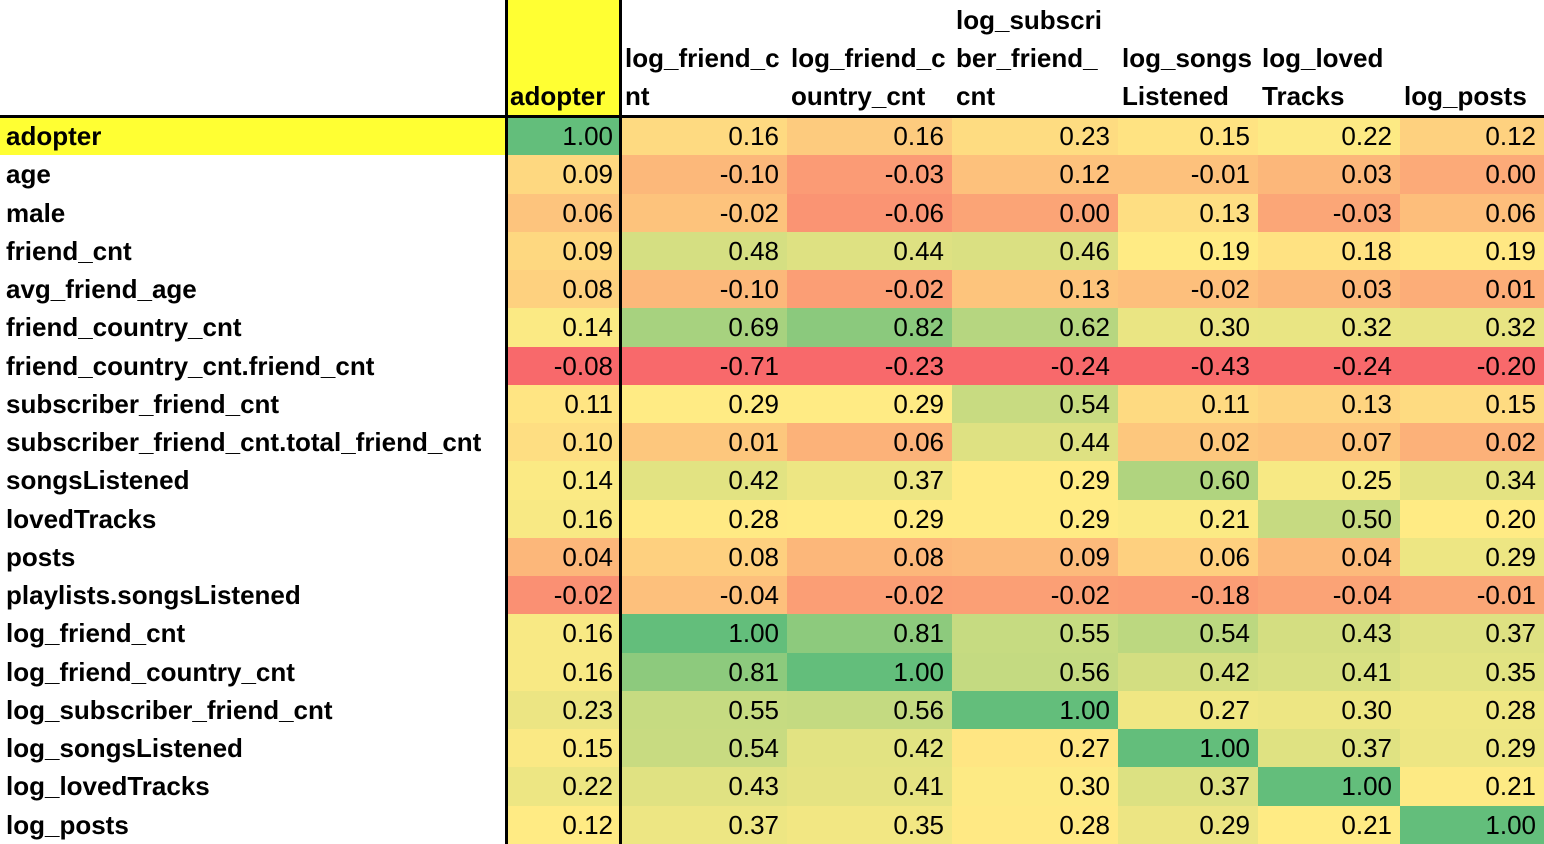  I want to click on value-cell: -0.10, so click(704, 174).